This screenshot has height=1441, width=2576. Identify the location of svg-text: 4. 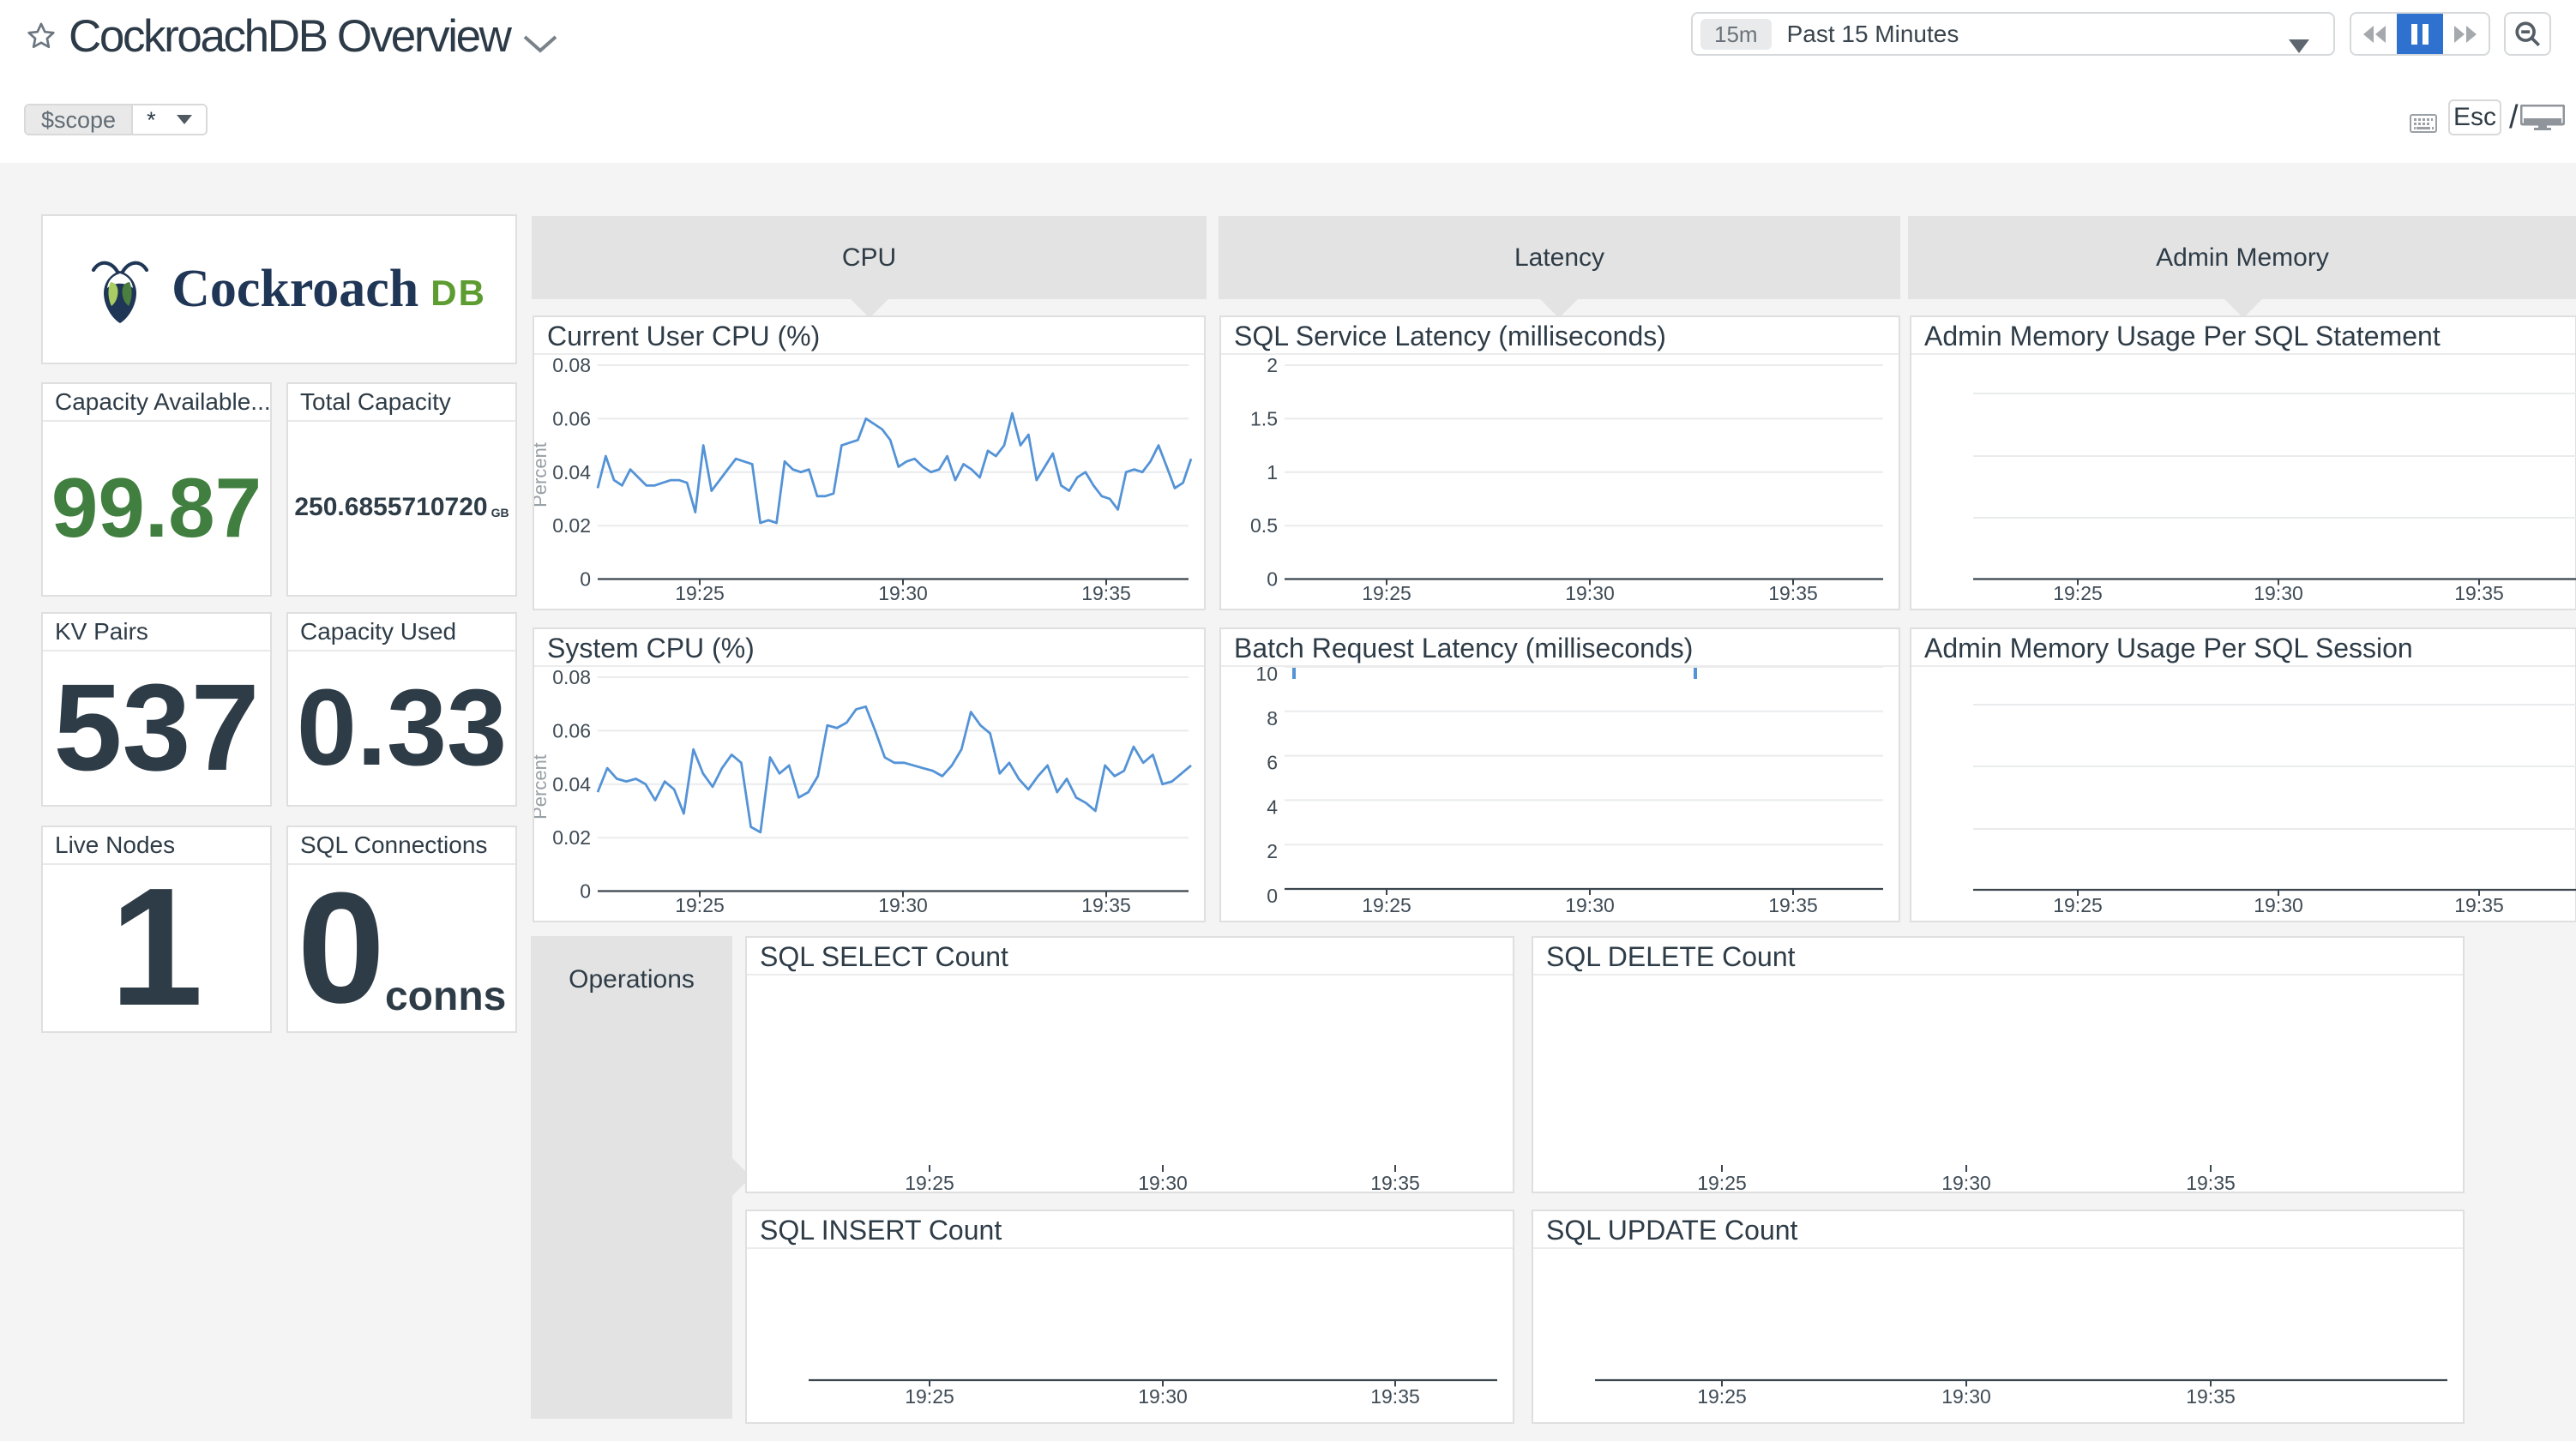
(1272, 807).